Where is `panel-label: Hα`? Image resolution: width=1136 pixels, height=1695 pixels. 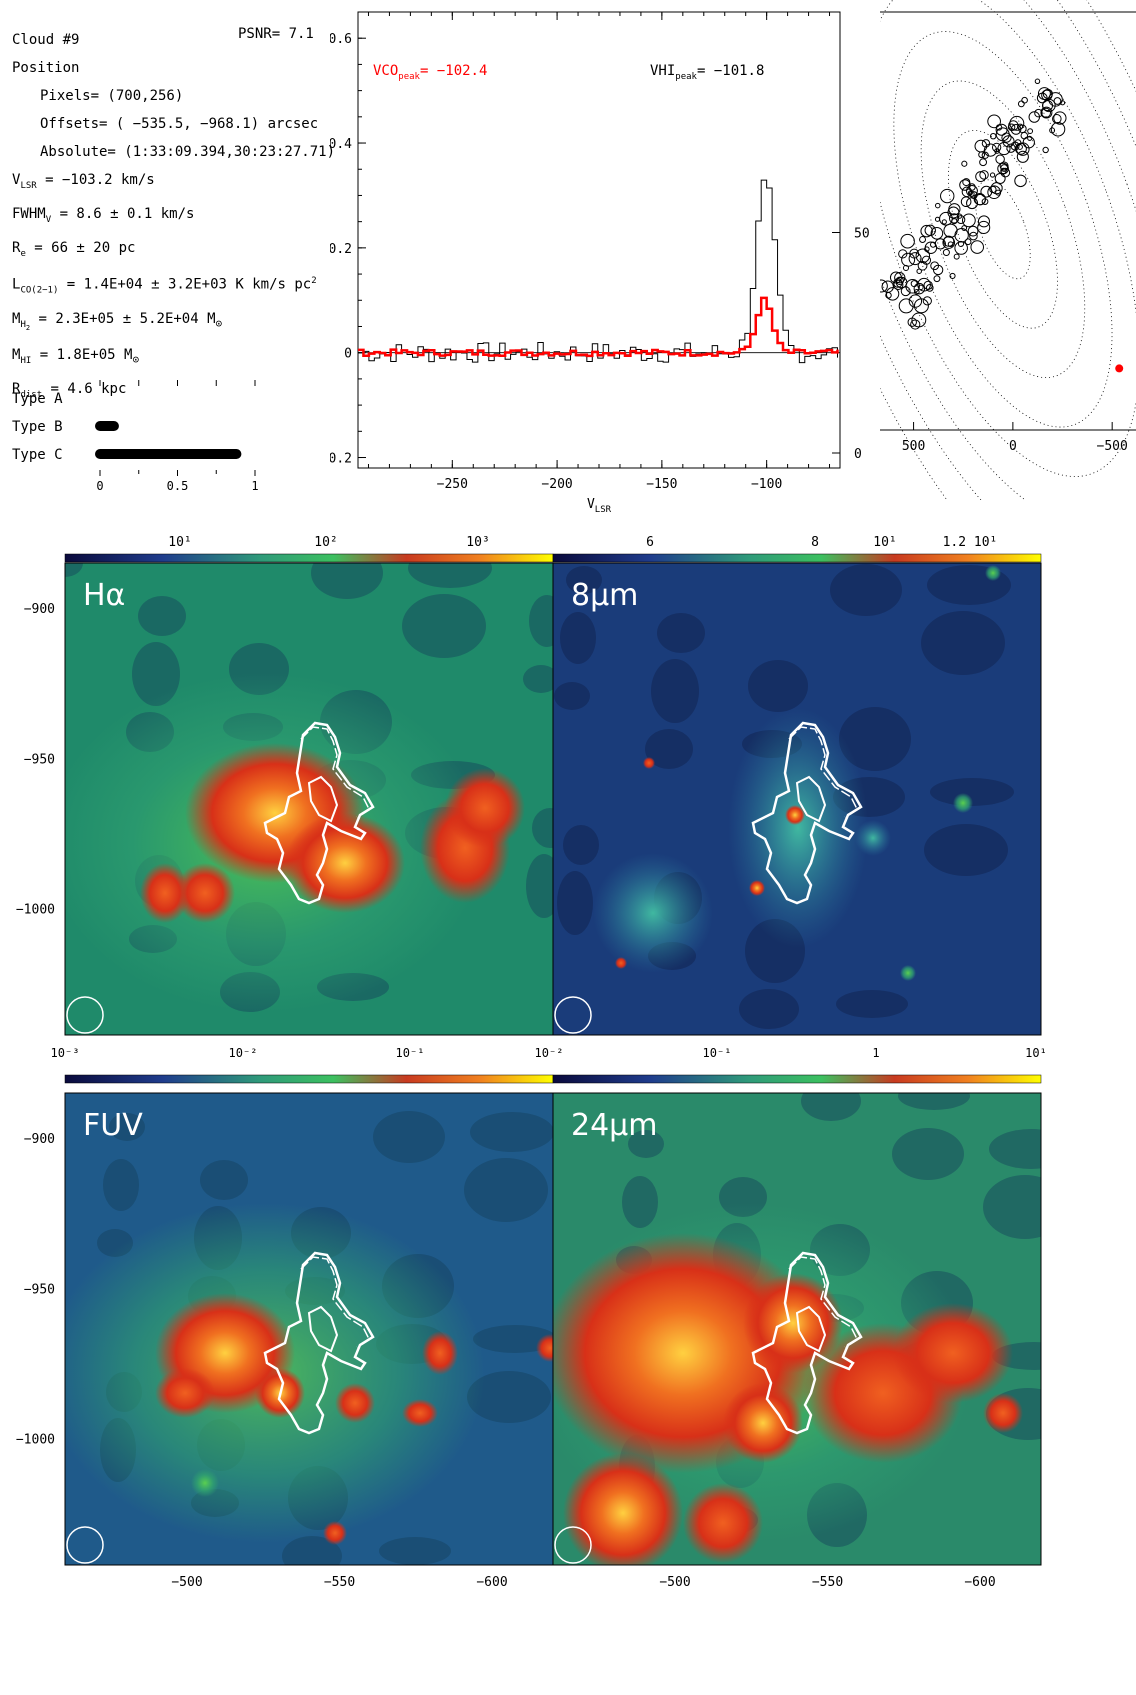
panel-label: Hα is located at coordinates (104, 595).